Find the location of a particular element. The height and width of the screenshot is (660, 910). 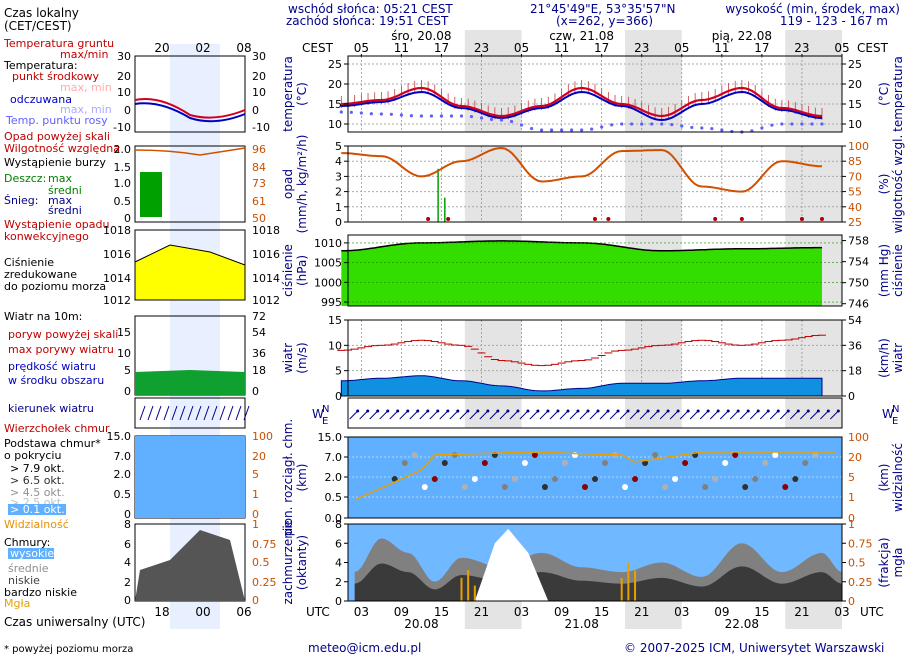

pressure-axis-label: ciśnienie is located at coordinates (288, 270).